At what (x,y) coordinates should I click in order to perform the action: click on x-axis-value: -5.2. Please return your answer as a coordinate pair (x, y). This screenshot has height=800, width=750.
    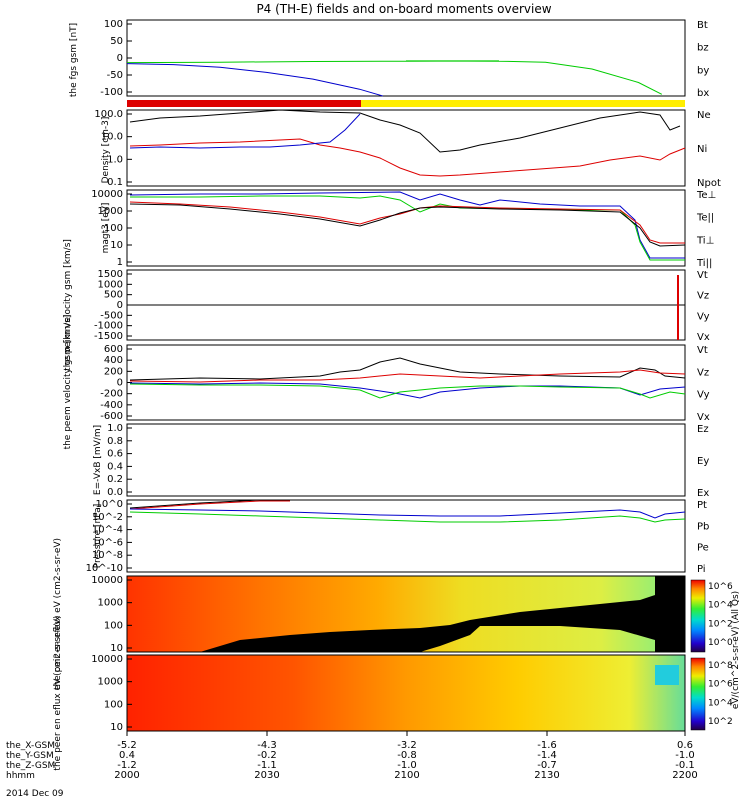
    Looking at the image, I should click on (127, 745).